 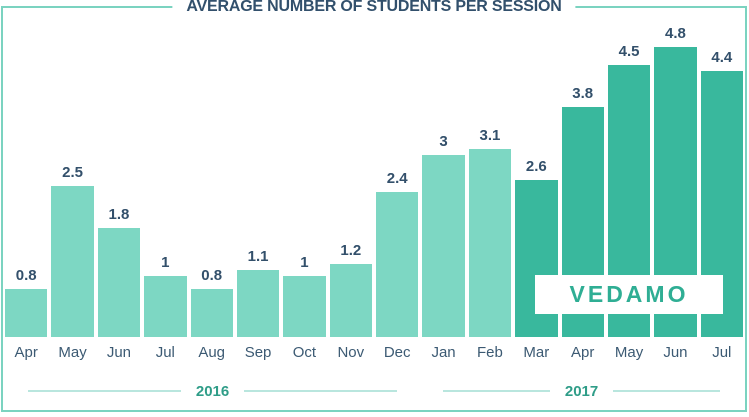 I want to click on bar-value-label: 4.4, so click(x=722, y=57).